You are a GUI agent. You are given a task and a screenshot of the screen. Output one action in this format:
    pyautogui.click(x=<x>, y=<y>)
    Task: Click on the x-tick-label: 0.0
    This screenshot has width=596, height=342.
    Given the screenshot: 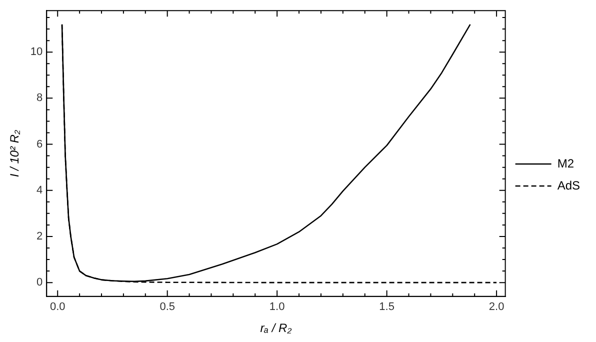 What is the action you would take?
    pyautogui.click(x=58, y=307)
    